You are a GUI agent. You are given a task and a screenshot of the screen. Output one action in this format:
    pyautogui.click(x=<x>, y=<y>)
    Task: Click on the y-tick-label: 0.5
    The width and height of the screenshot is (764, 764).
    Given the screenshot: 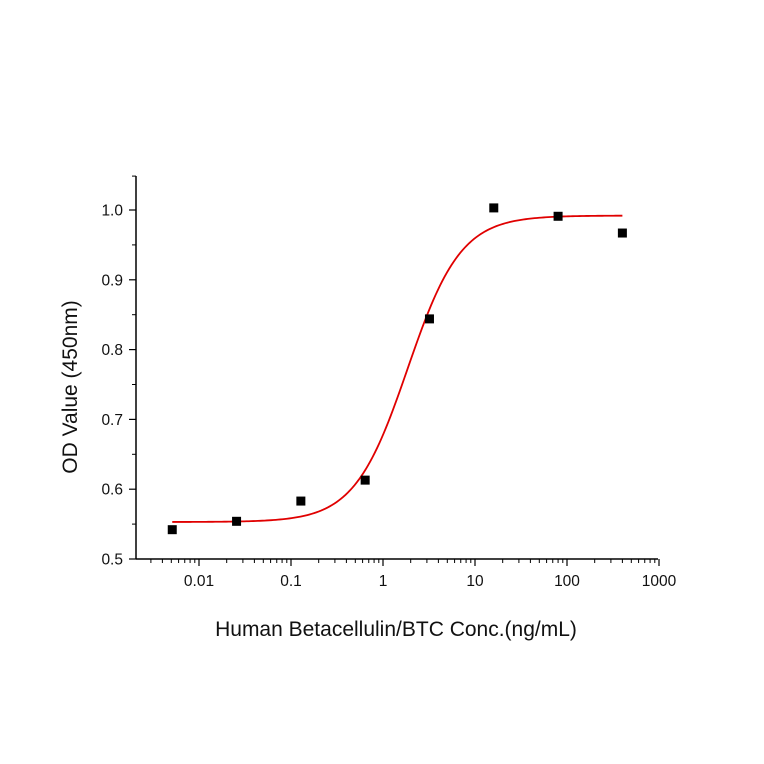 What is the action you would take?
    pyautogui.click(x=112, y=560)
    